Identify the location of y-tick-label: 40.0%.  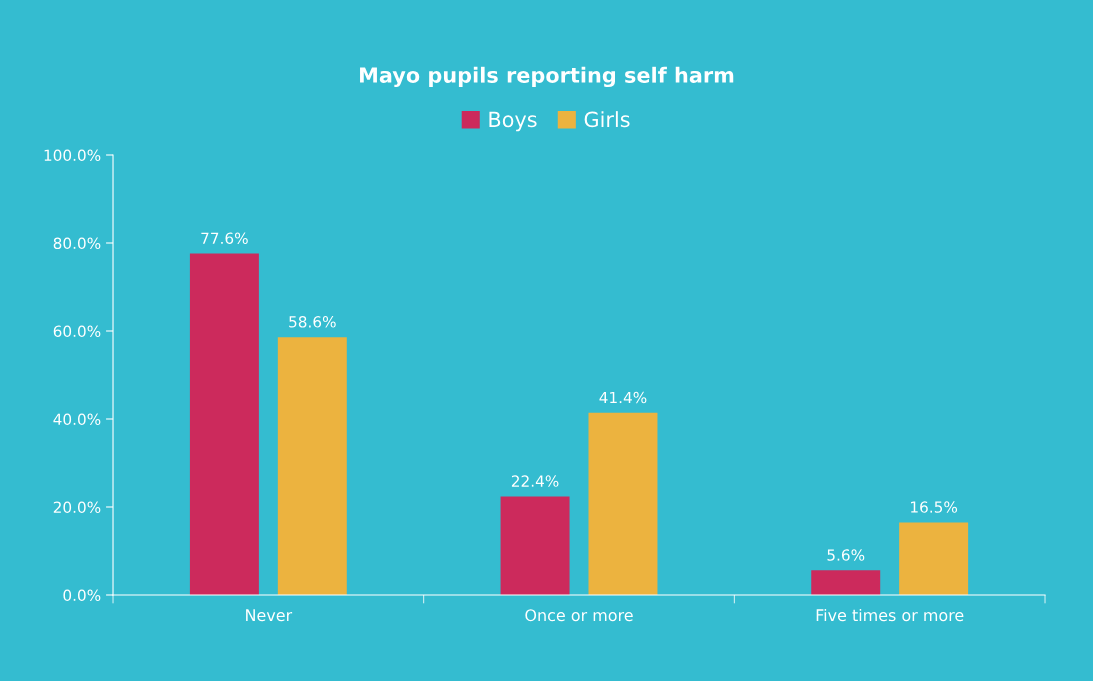
(77, 419).